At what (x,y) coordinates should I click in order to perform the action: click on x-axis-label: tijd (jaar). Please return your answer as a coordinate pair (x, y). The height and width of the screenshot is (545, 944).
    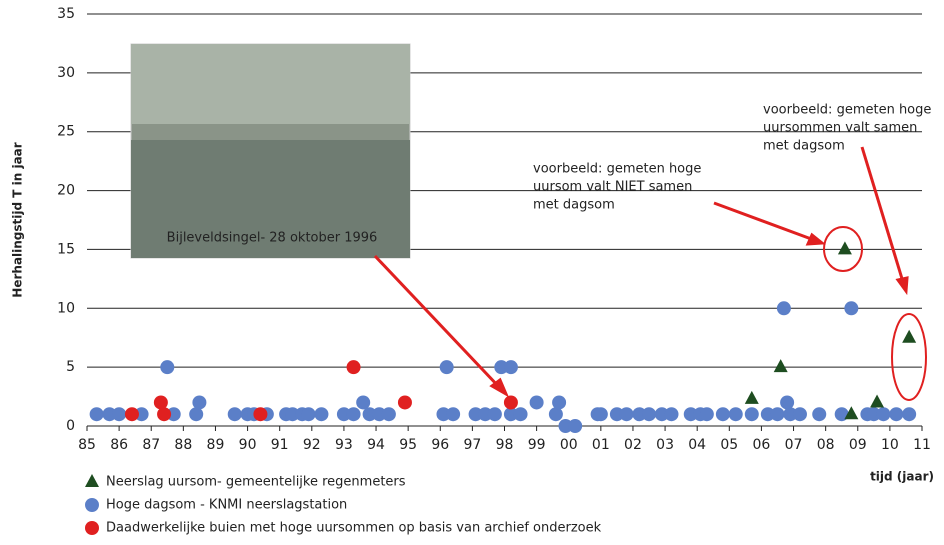
    Looking at the image, I should click on (902, 477).